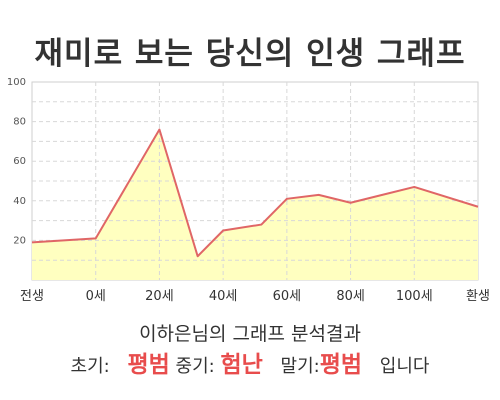  I want to click on ending-text: 입니다, so click(404, 366).